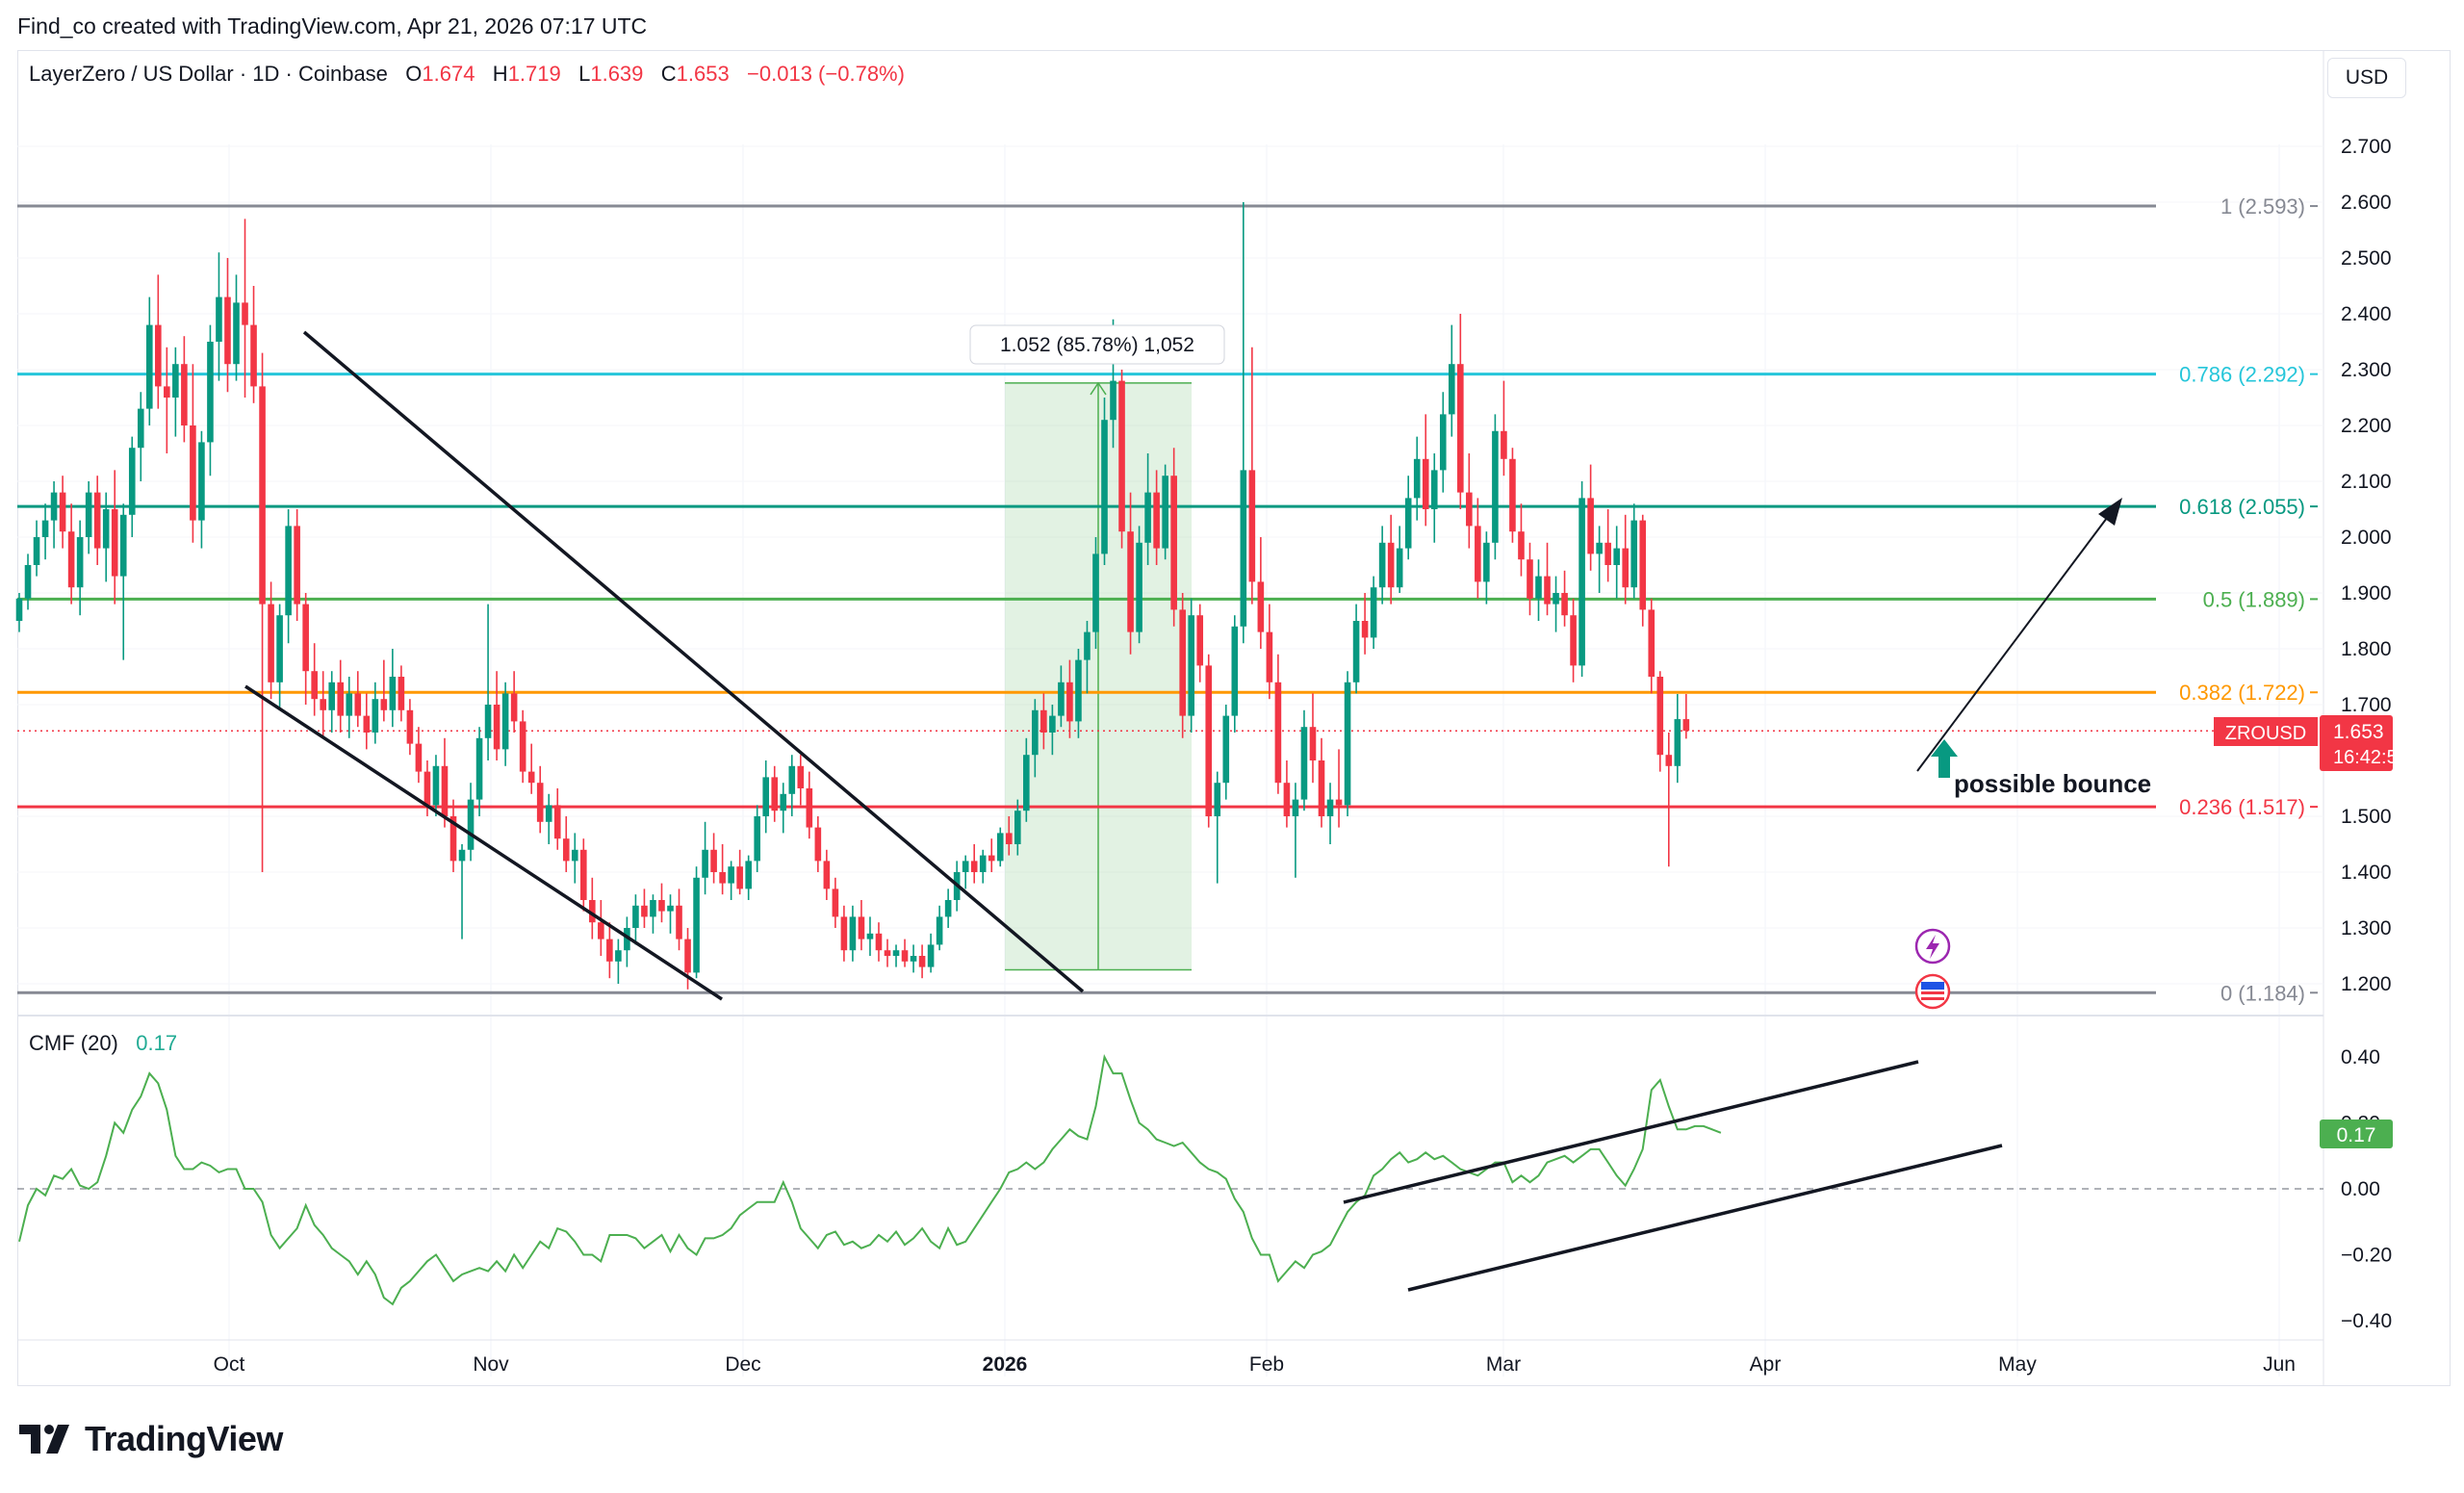 The image size is (2464, 1493). What do you see at coordinates (157, 1043) in the screenshot?
I see `cmf-value: 0.17` at bounding box center [157, 1043].